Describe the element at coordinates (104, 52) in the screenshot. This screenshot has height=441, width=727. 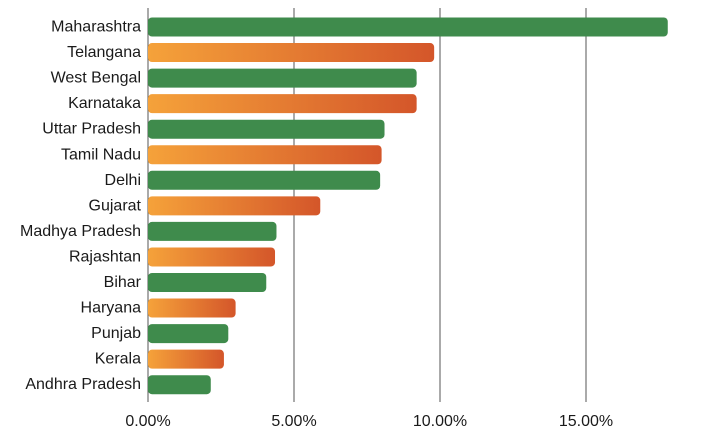
I see `category-label: Telangana` at that location.